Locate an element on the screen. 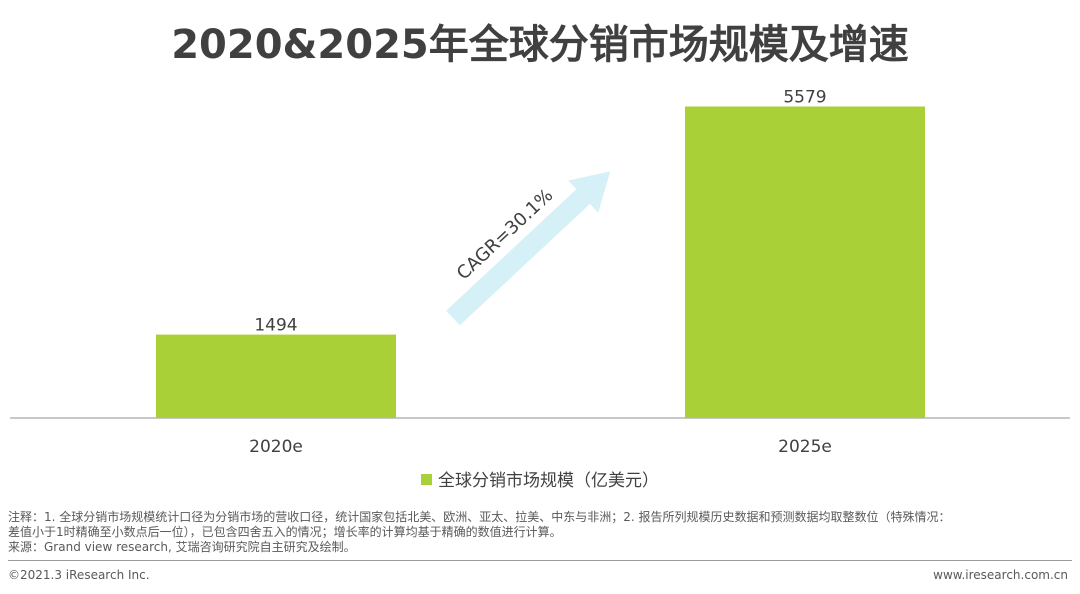 Image resolution: width=1080 pixels, height=594 pixels. page-title: 2020&2025年全球分销市场规模及增速 is located at coordinates (540, 45).